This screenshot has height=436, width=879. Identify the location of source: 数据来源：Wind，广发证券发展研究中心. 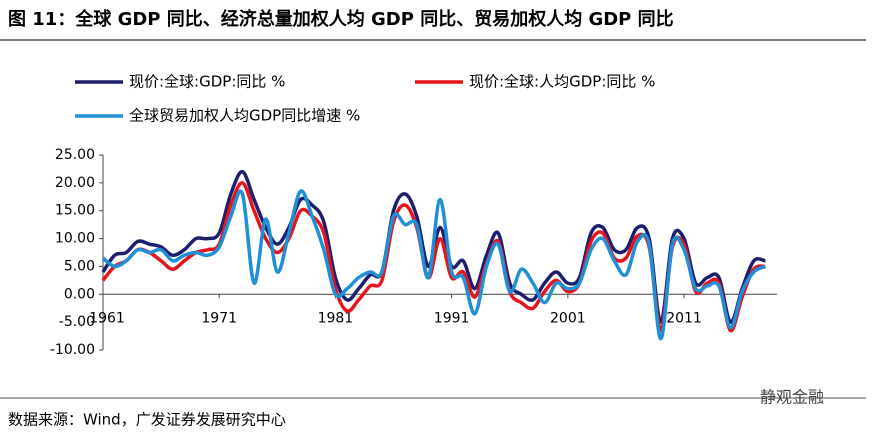
(147, 420).